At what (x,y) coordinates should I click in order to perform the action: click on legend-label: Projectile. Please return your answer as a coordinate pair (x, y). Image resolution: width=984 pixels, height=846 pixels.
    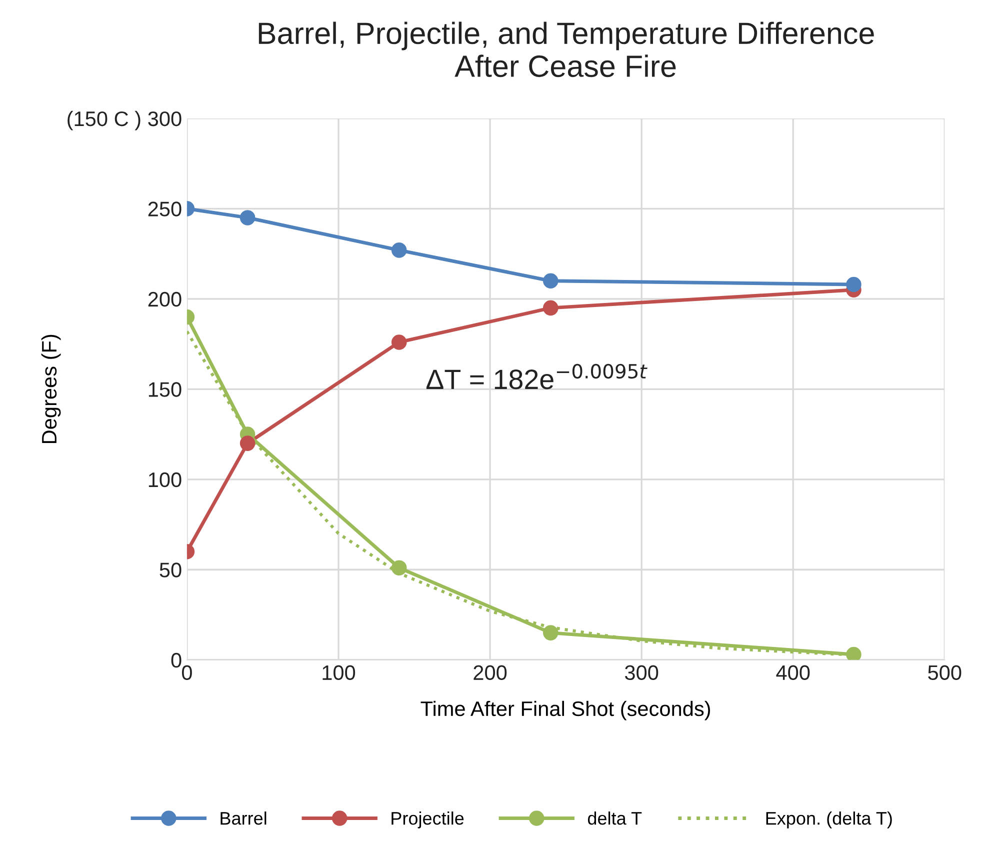
    Looking at the image, I should click on (428, 819).